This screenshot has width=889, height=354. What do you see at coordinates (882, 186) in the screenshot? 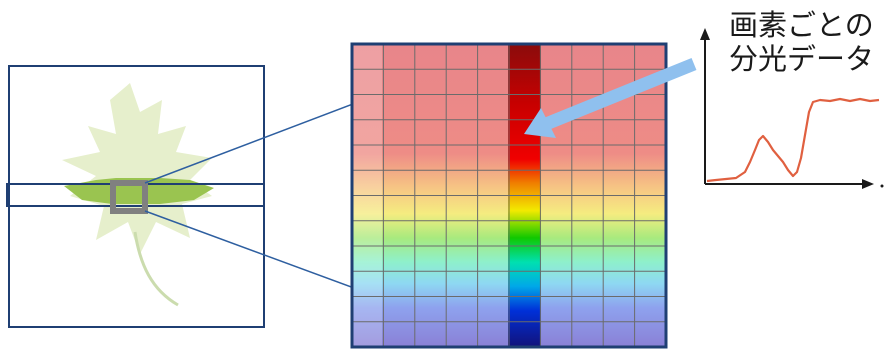
I see `axis-end-dot` at bounding box center [882, 186].